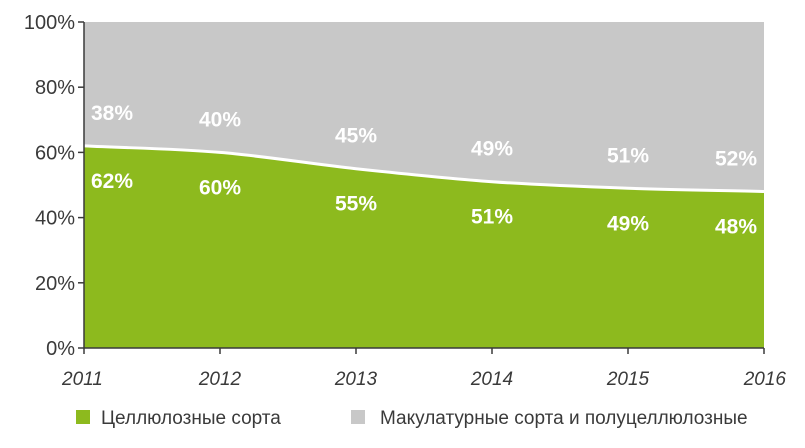  Describe the element at coordinates (736, 227) in the screenshot. I see `data-label-cellyuloznye: 48%` at that location.